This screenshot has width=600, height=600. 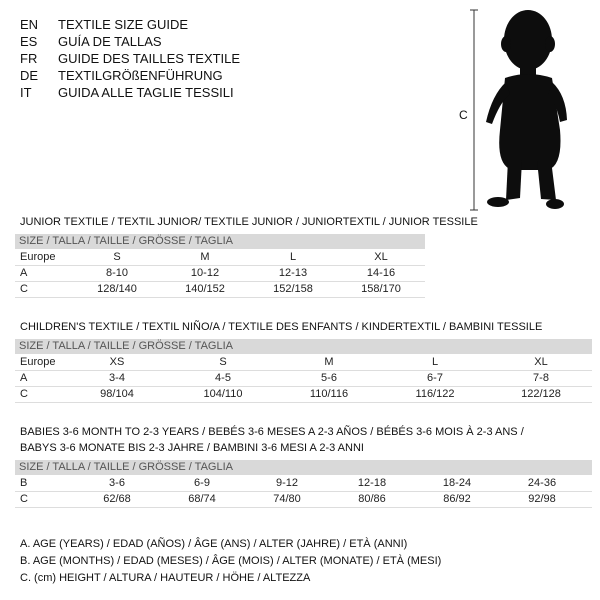 I want to click on size-cell: 18-24, so click(x=457, y=483).